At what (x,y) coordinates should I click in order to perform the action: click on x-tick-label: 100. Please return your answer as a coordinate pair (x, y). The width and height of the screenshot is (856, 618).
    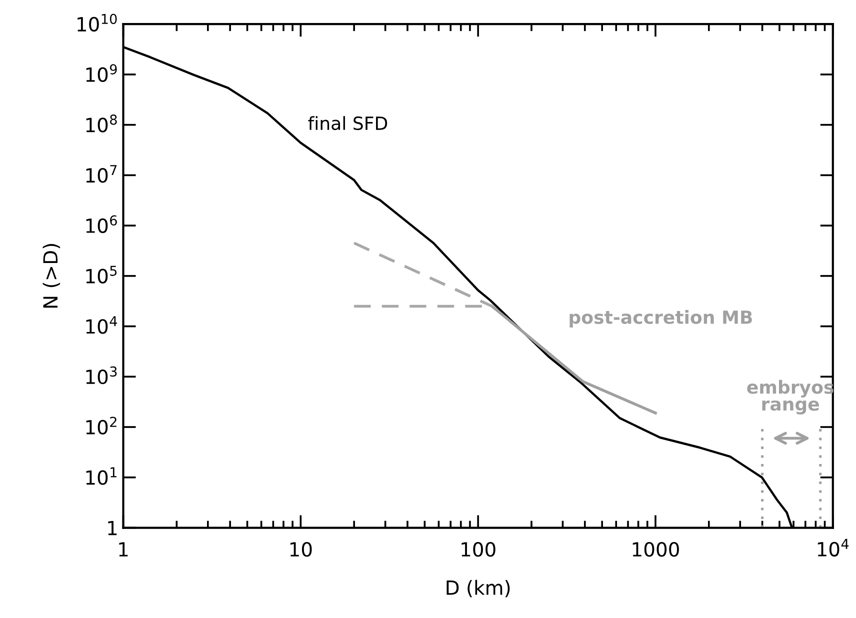
    Looking at the image, I should click on (479, 549).